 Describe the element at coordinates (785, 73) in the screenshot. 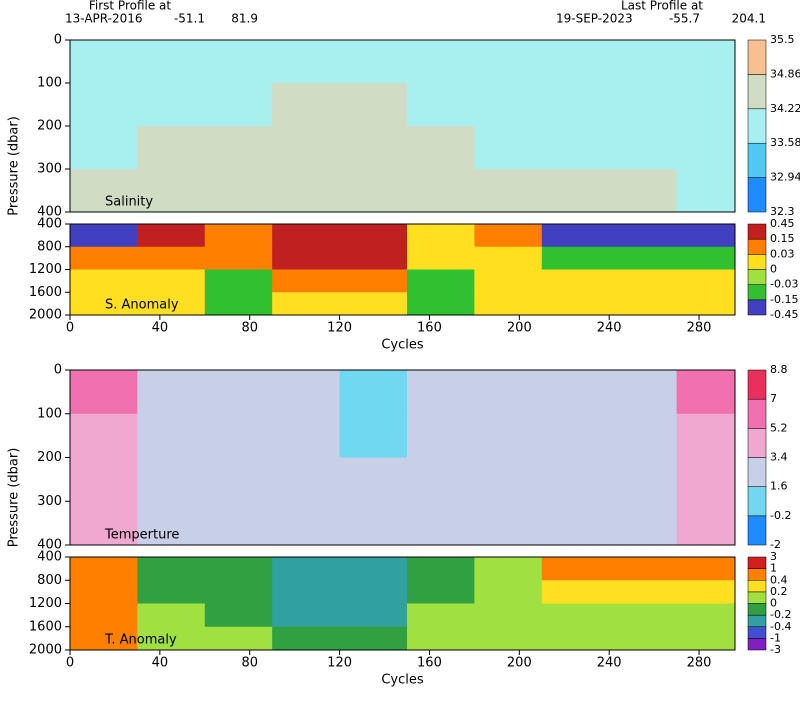

I see `colorbar-label: 34.86` at that location.